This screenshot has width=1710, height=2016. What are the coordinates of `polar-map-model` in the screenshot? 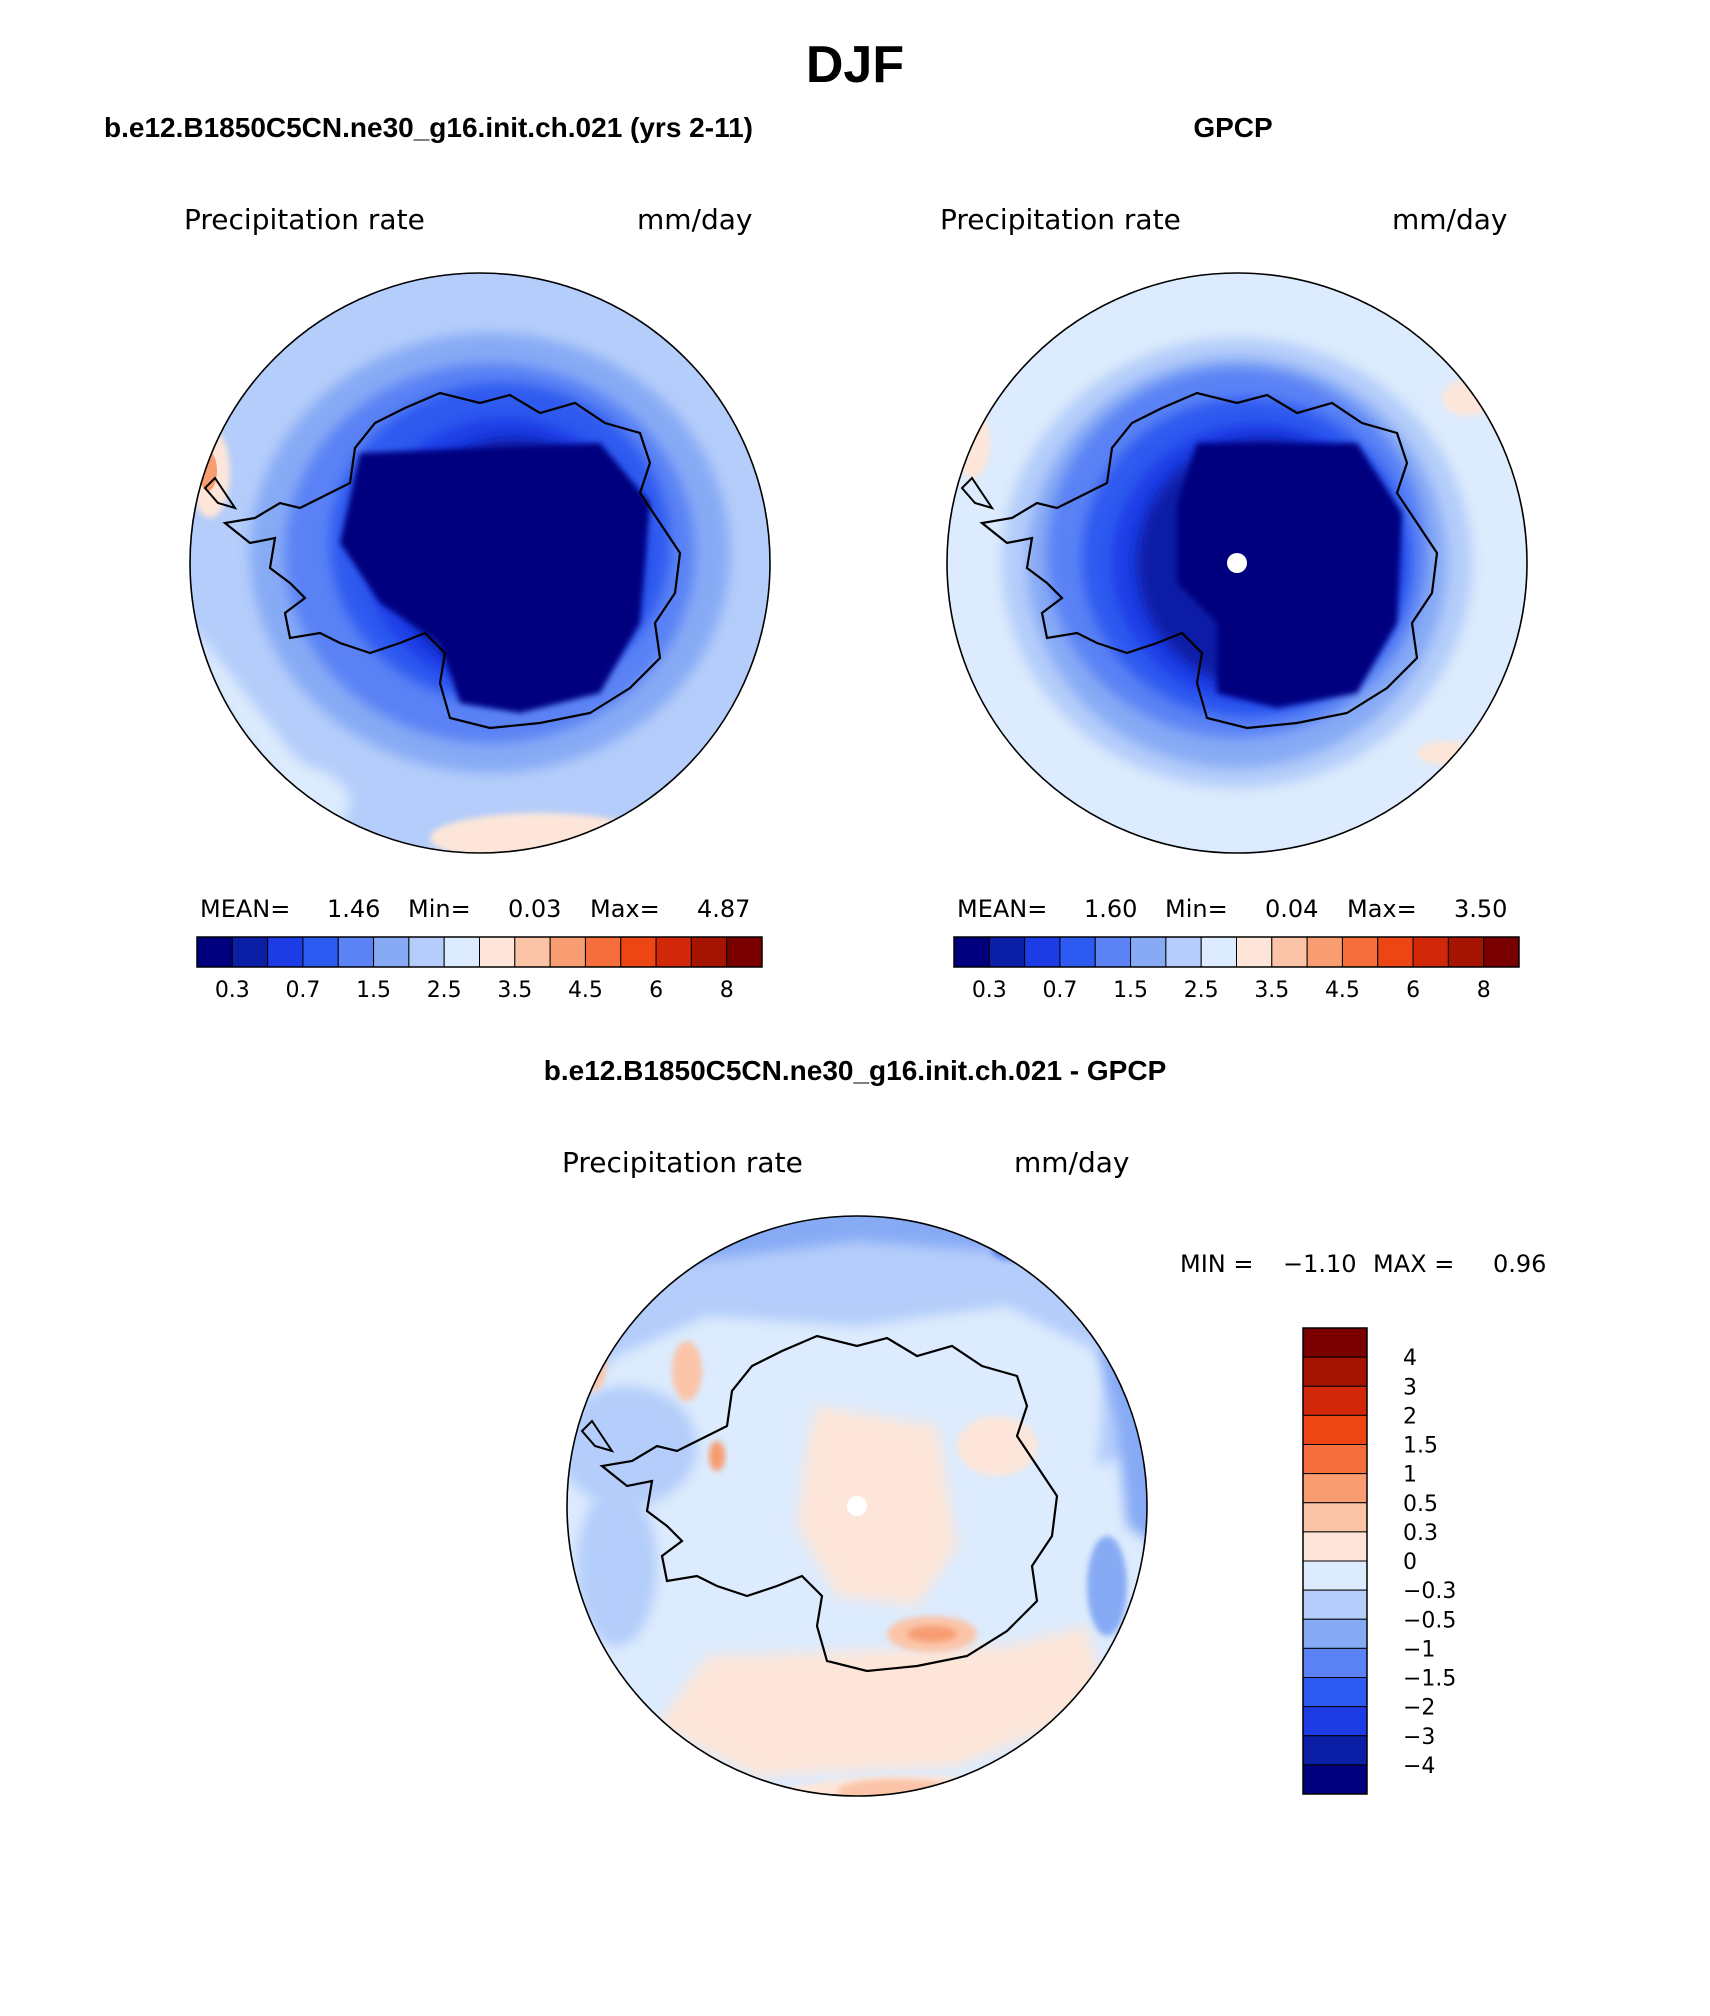 It's located at (480, 563).